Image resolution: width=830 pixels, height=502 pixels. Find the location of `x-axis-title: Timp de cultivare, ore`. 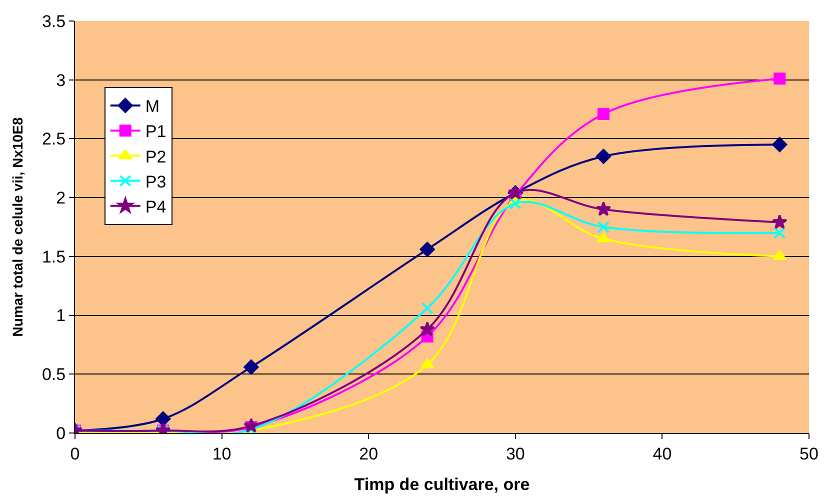

x-axis-title: Timp de cultivare, ore is located at coordinates (442, 484).